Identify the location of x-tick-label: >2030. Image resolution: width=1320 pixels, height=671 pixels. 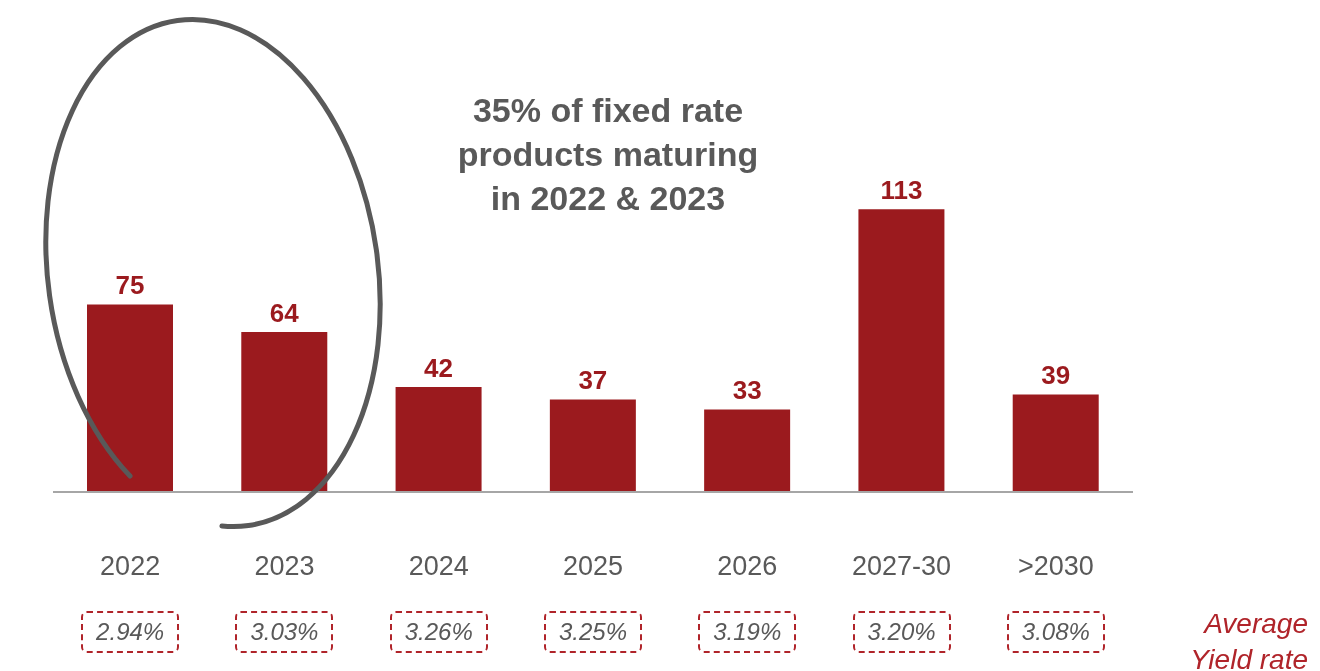
(1055, 566).